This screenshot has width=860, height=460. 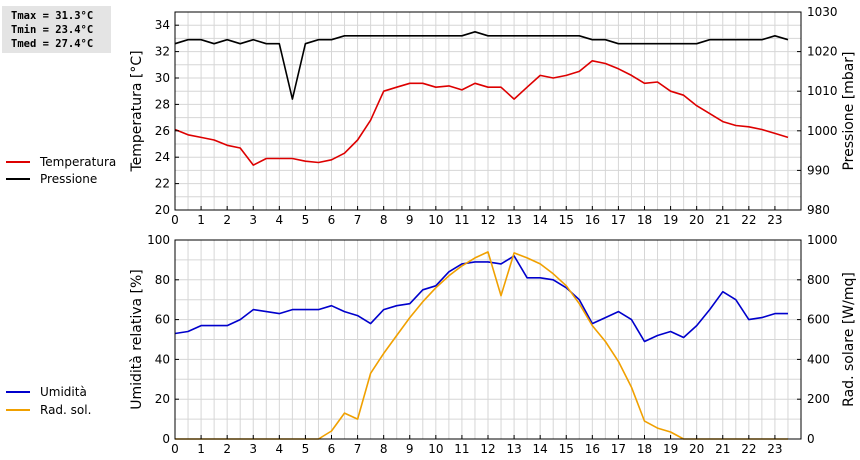 What do you see at coordinates (137, 111) in the screenshot?
I see `y-left-axis-title: Temperatura [°C]` at bounding box center [137, 111].